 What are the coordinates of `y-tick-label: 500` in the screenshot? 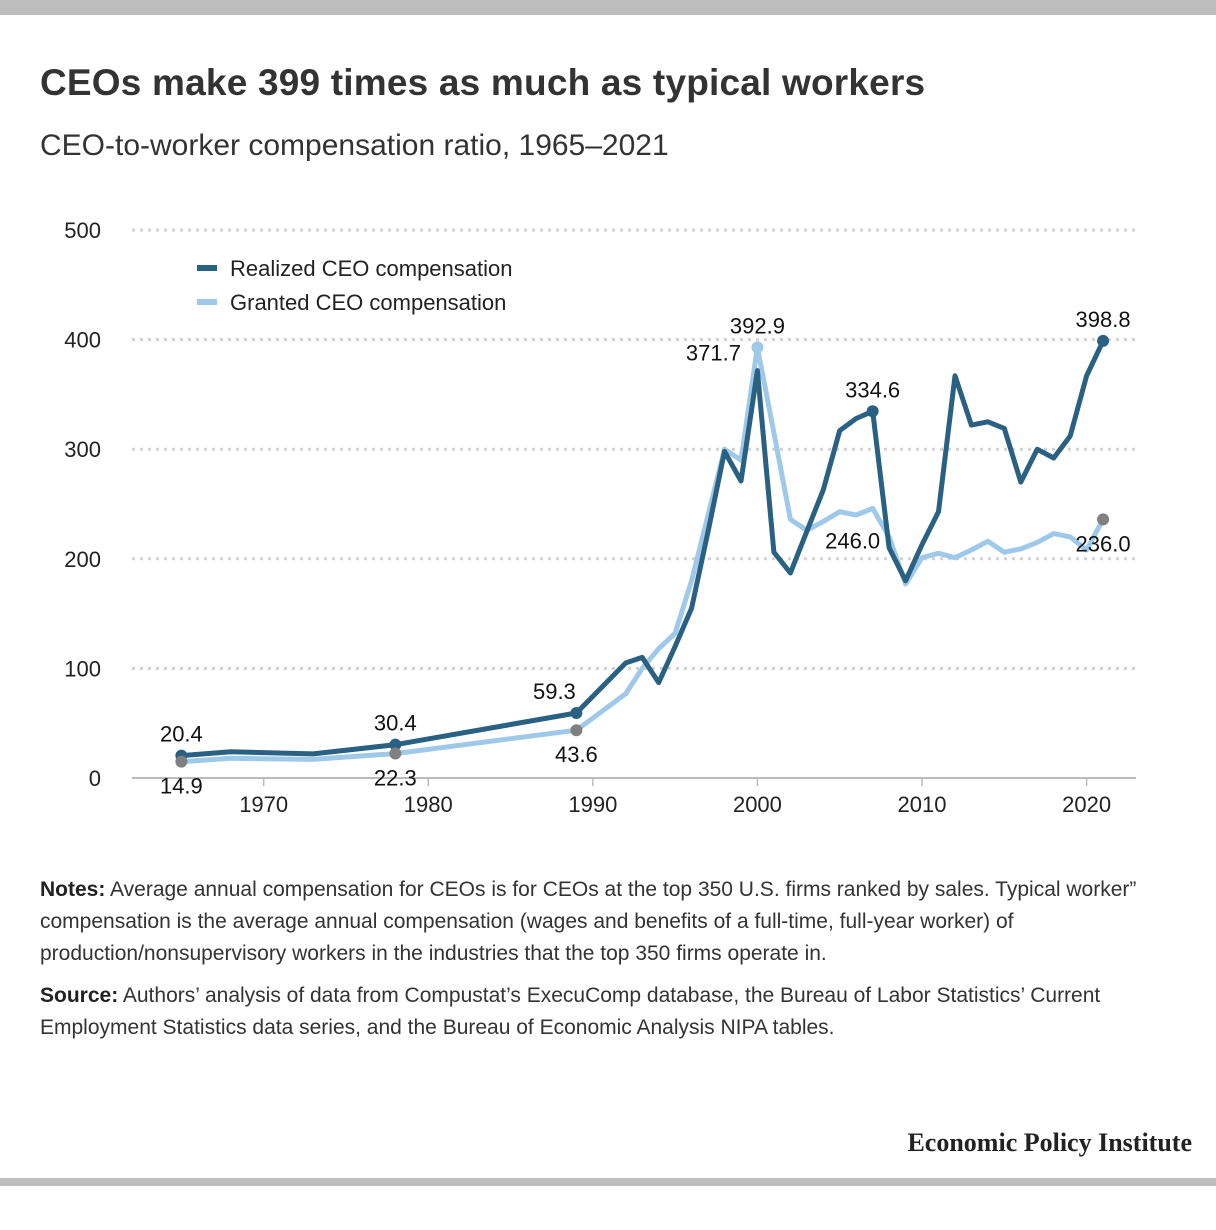 It's located at (82, 230).